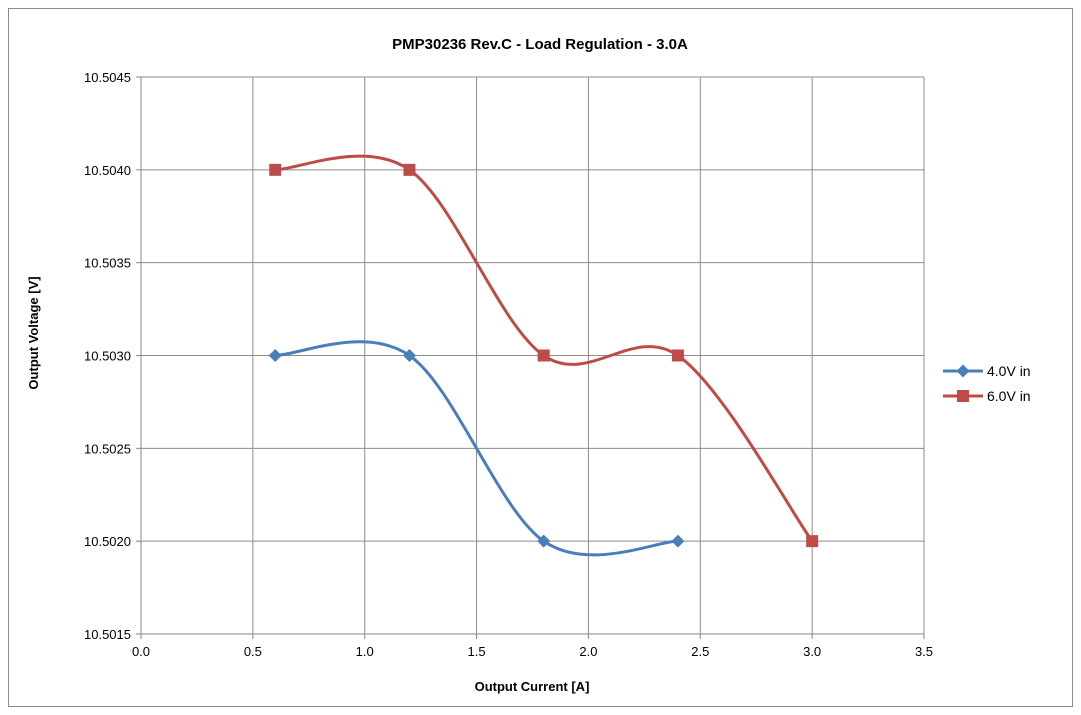 Image resolution: width=1081 pixels, height=715 pixels. I want to click on x-tick-label: 2.5, so click(700, 651).